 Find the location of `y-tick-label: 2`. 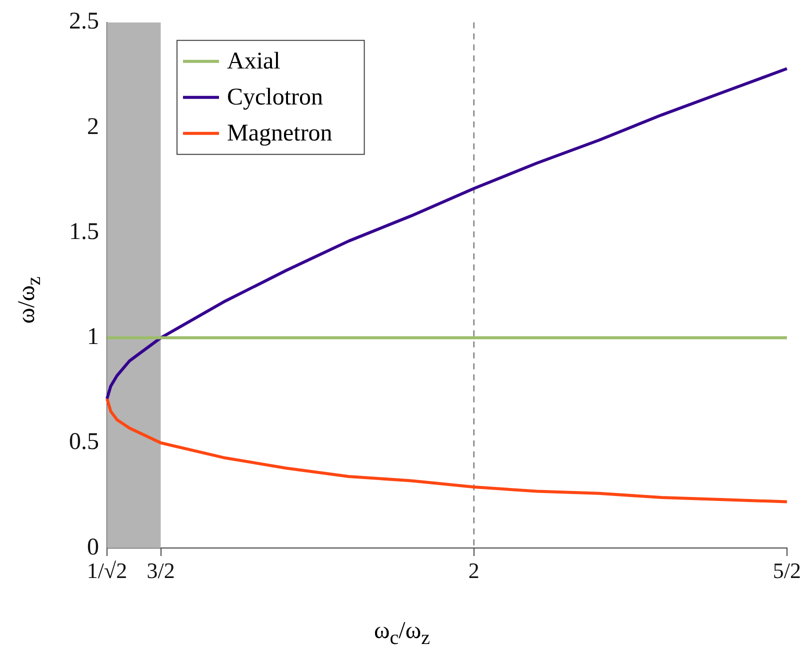

y-tick-label: 2 is located at coordinates (93, 127).